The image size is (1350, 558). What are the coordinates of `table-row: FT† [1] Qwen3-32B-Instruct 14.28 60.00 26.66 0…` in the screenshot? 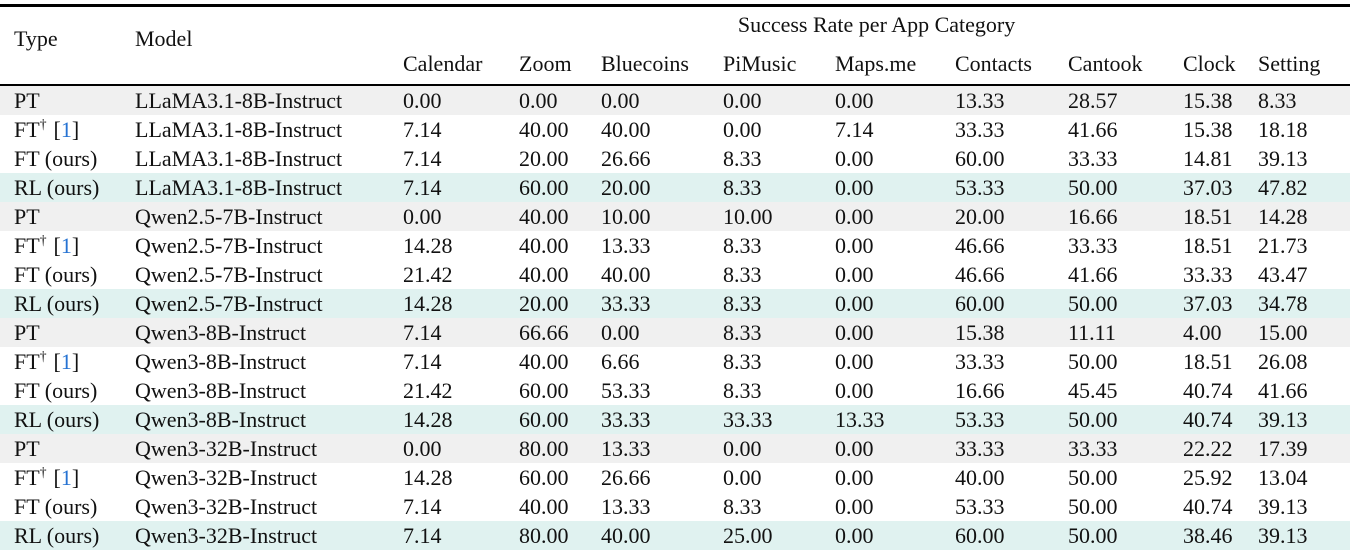 It's located at (675, 477).